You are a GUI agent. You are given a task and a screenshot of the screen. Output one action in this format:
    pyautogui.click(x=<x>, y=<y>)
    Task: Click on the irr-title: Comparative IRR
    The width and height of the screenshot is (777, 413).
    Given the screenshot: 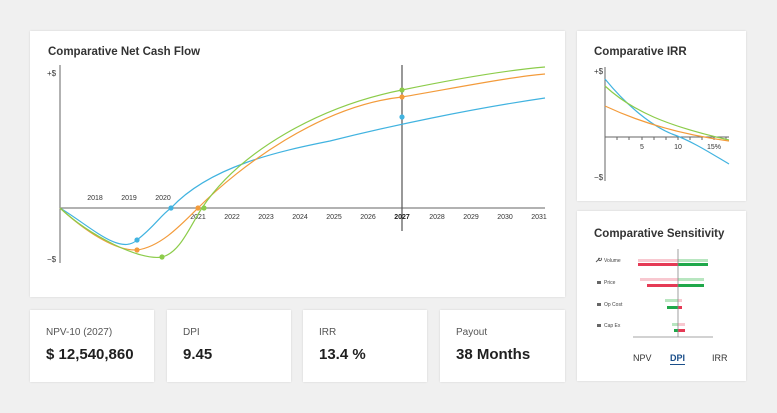 What is the action you would take?
    pyautogui.click(x=640, y=52)
    